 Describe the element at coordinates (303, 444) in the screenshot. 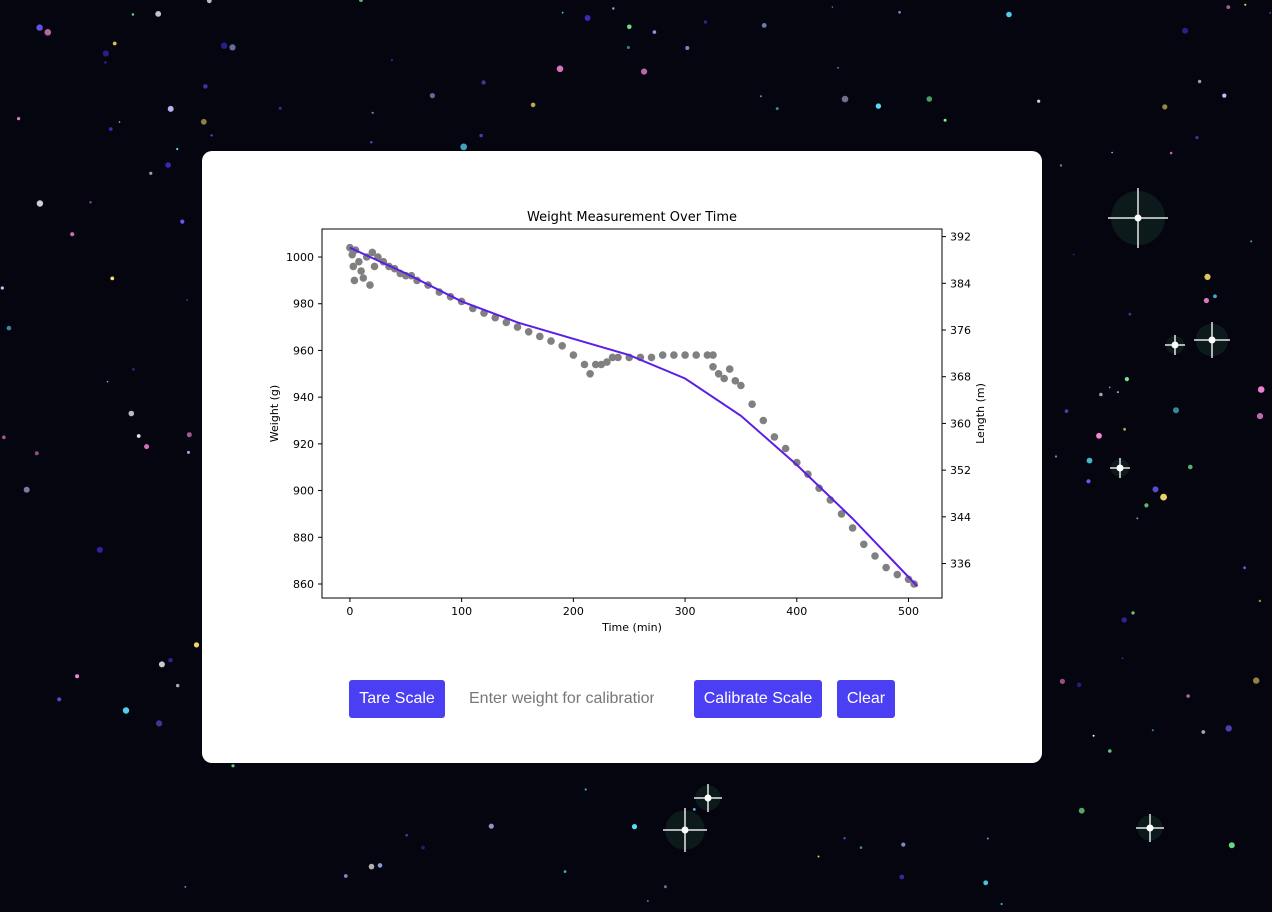

I see `y-tick-label: 920` at that location.